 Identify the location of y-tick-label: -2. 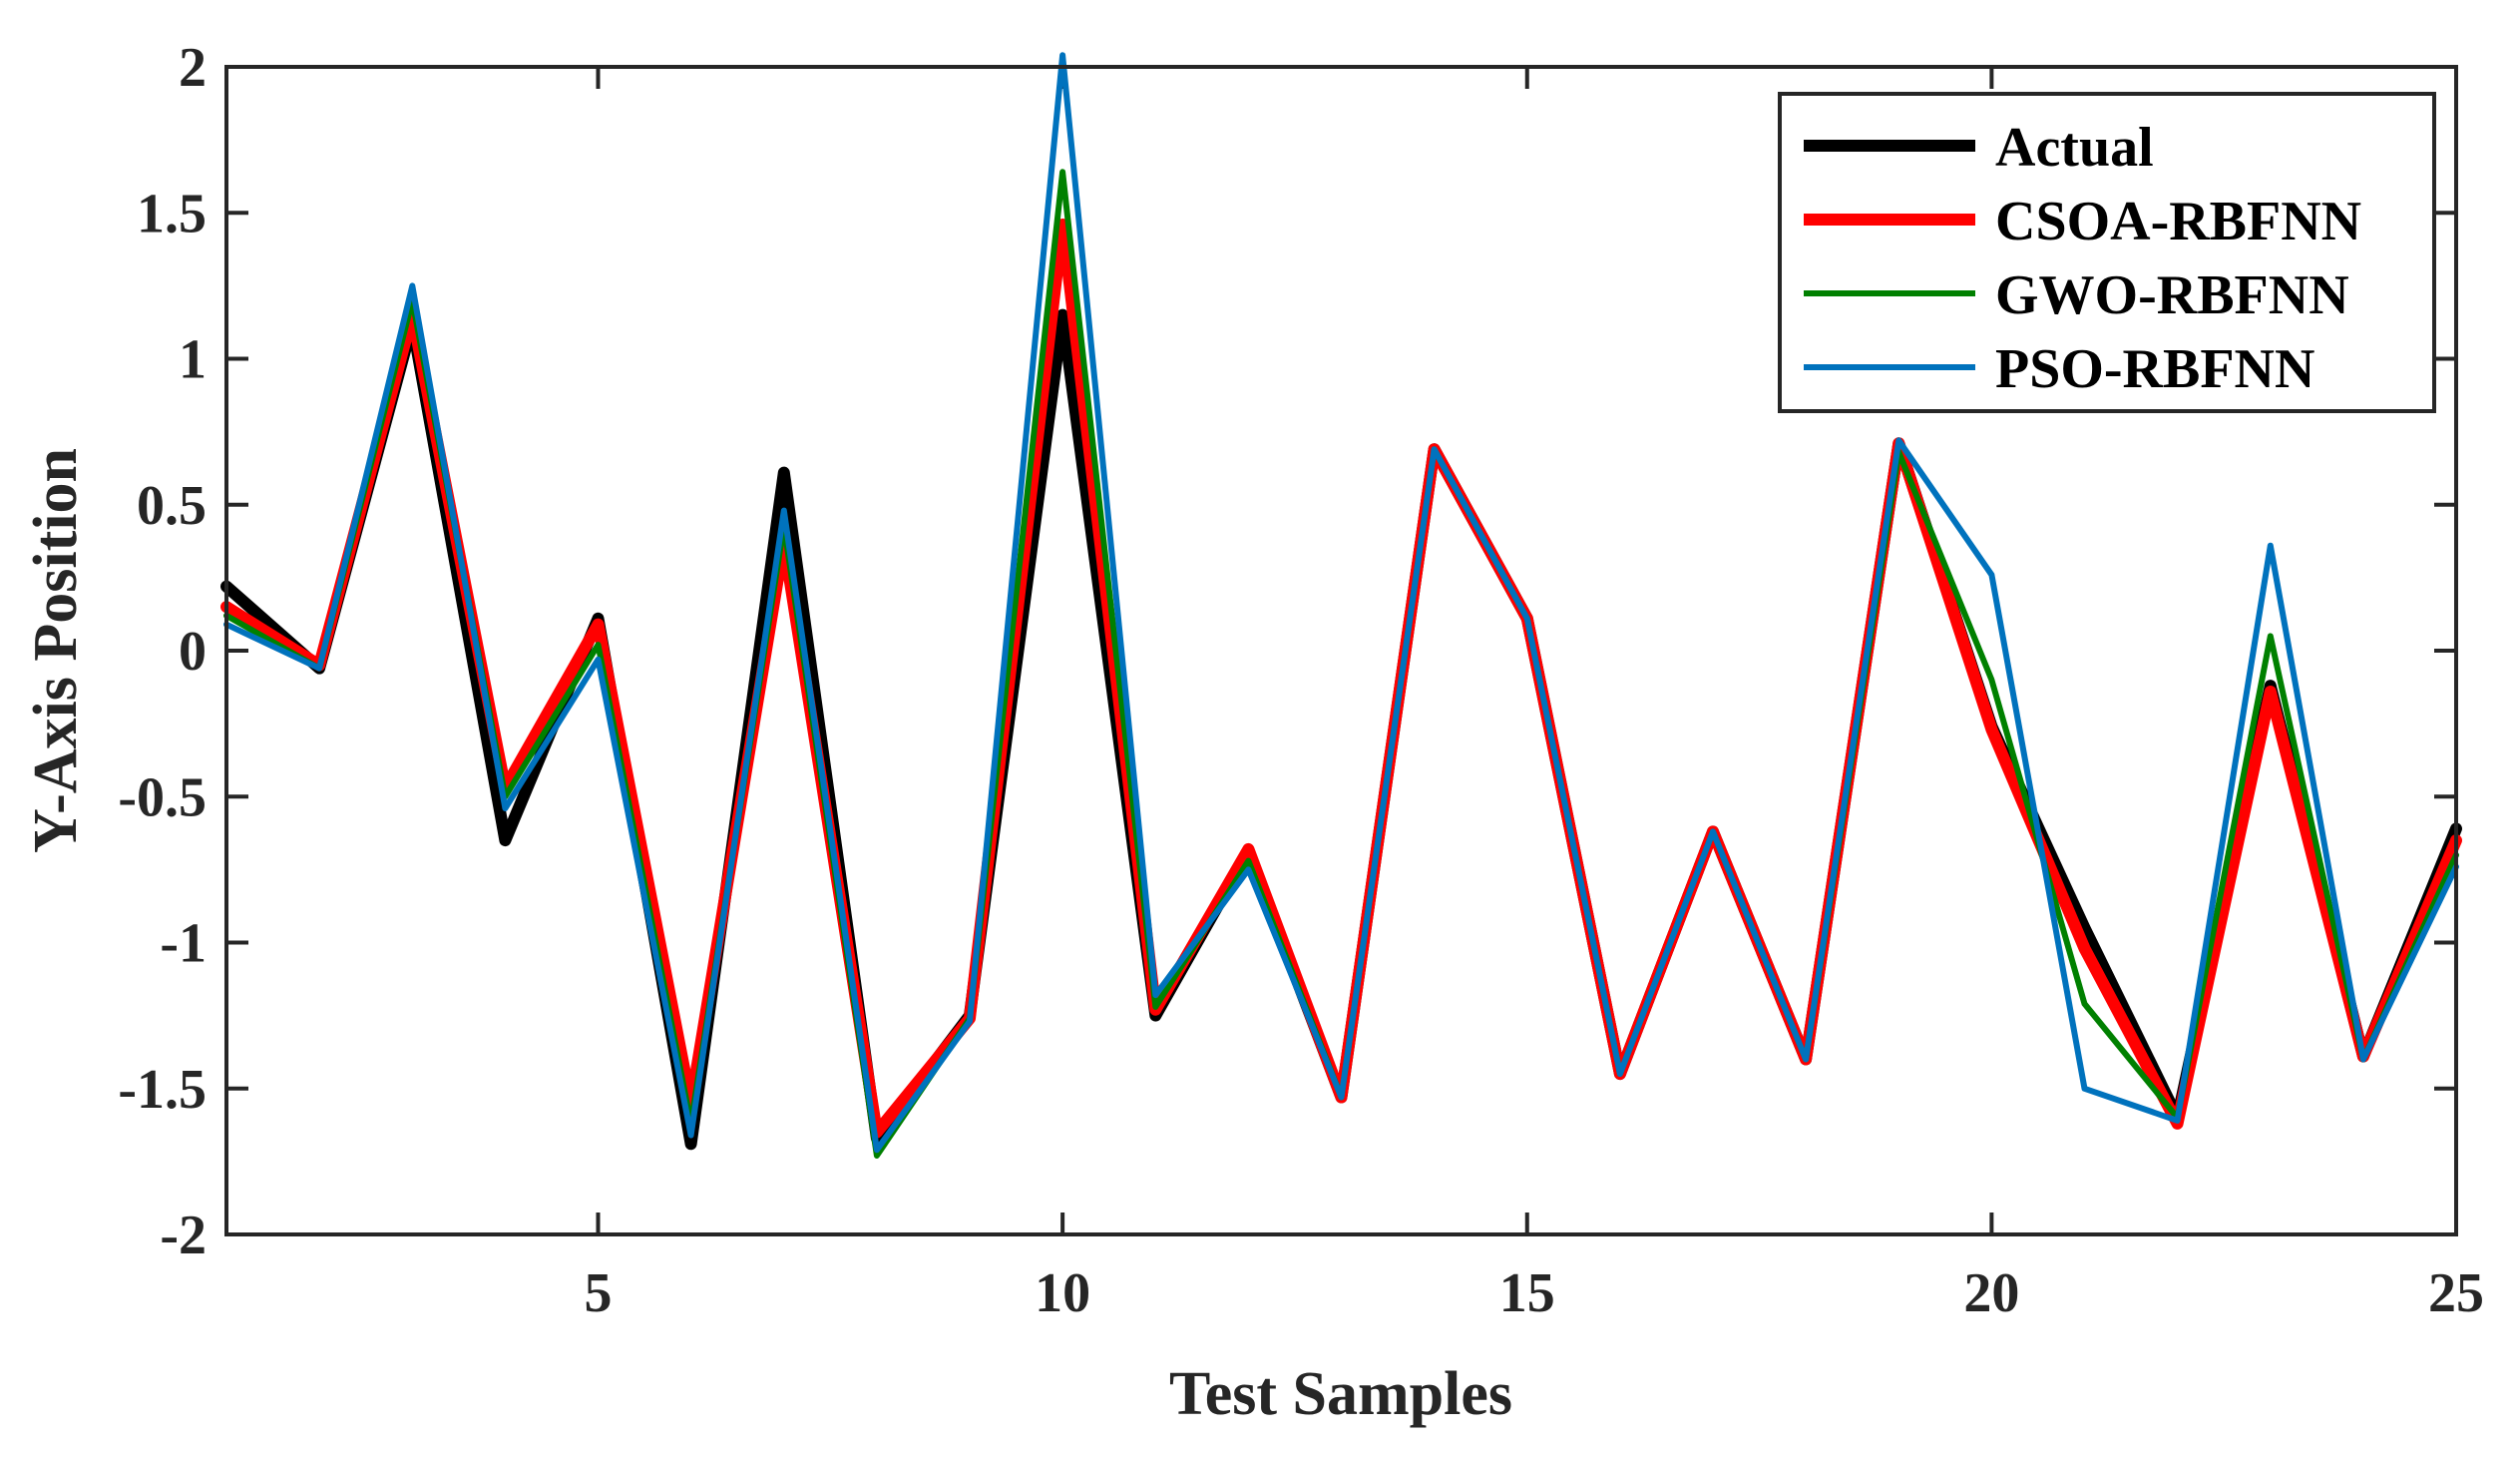
(183, 1236).